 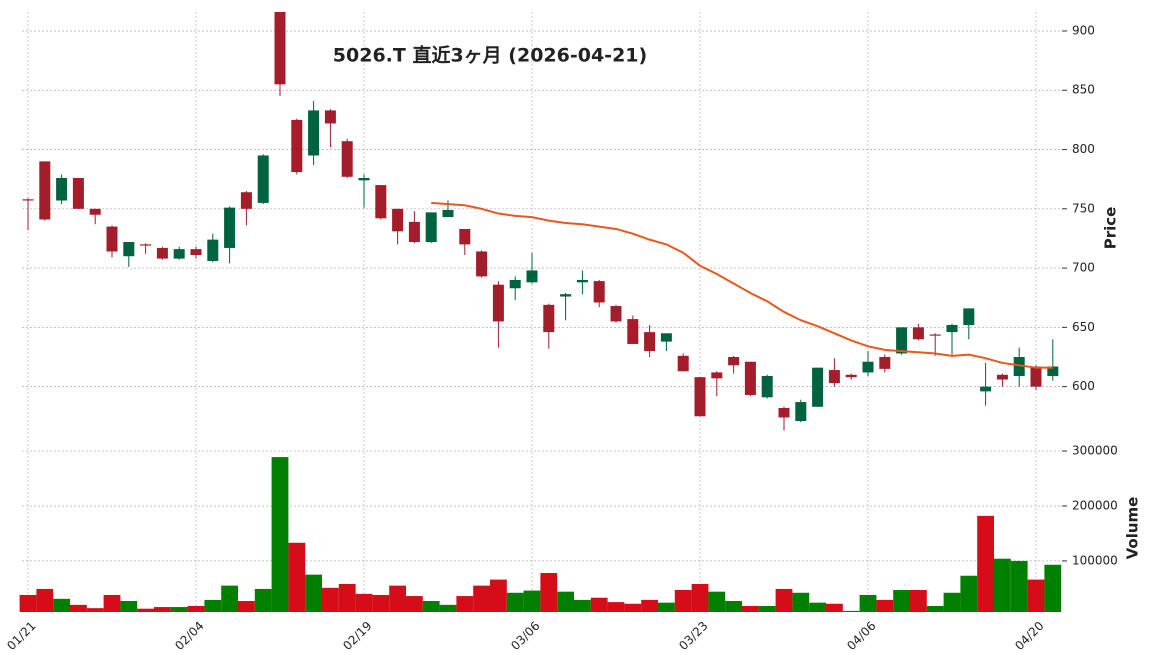 What do you see at coordinates (861, 636) in the screenshot?
I see `x-tick-label: 04/06` at bounding box center [861, 636].